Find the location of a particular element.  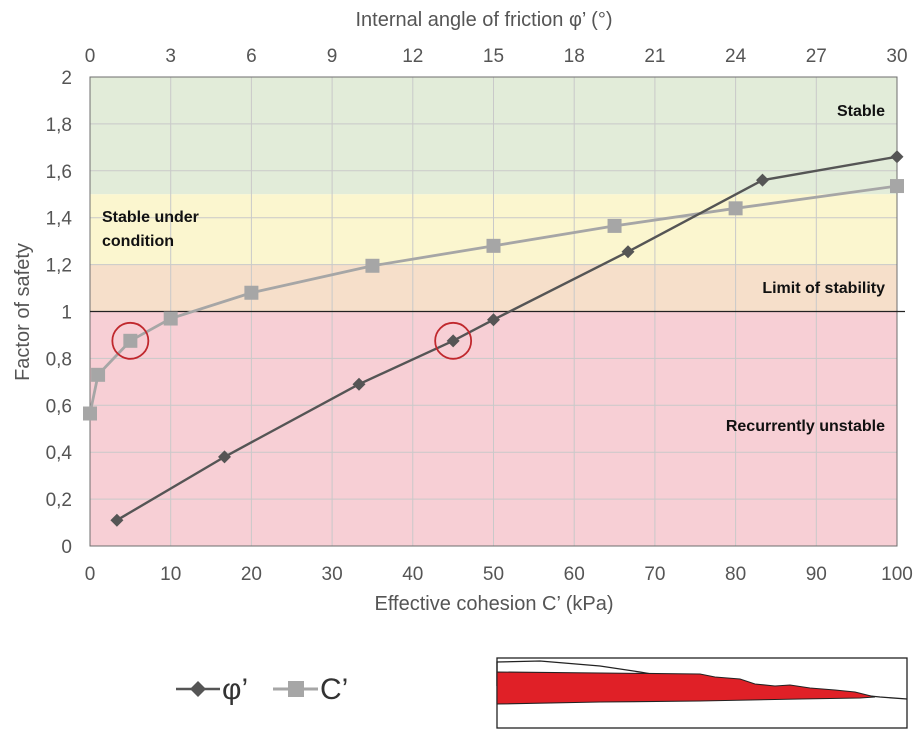

top-axis-title: Internal angle of friction φ’ (°) is located at coordinates (483, 20).